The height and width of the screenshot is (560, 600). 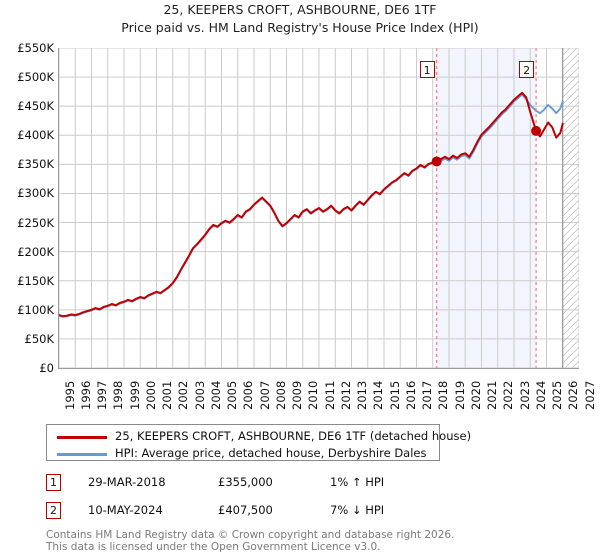 What do you see at coordinates (300, 9) in the screenshot?
I see `chart-title: 25, KEEPERS CROFT, ASHBOURNE, DE6 1TF` at bounding box center [300, 9].